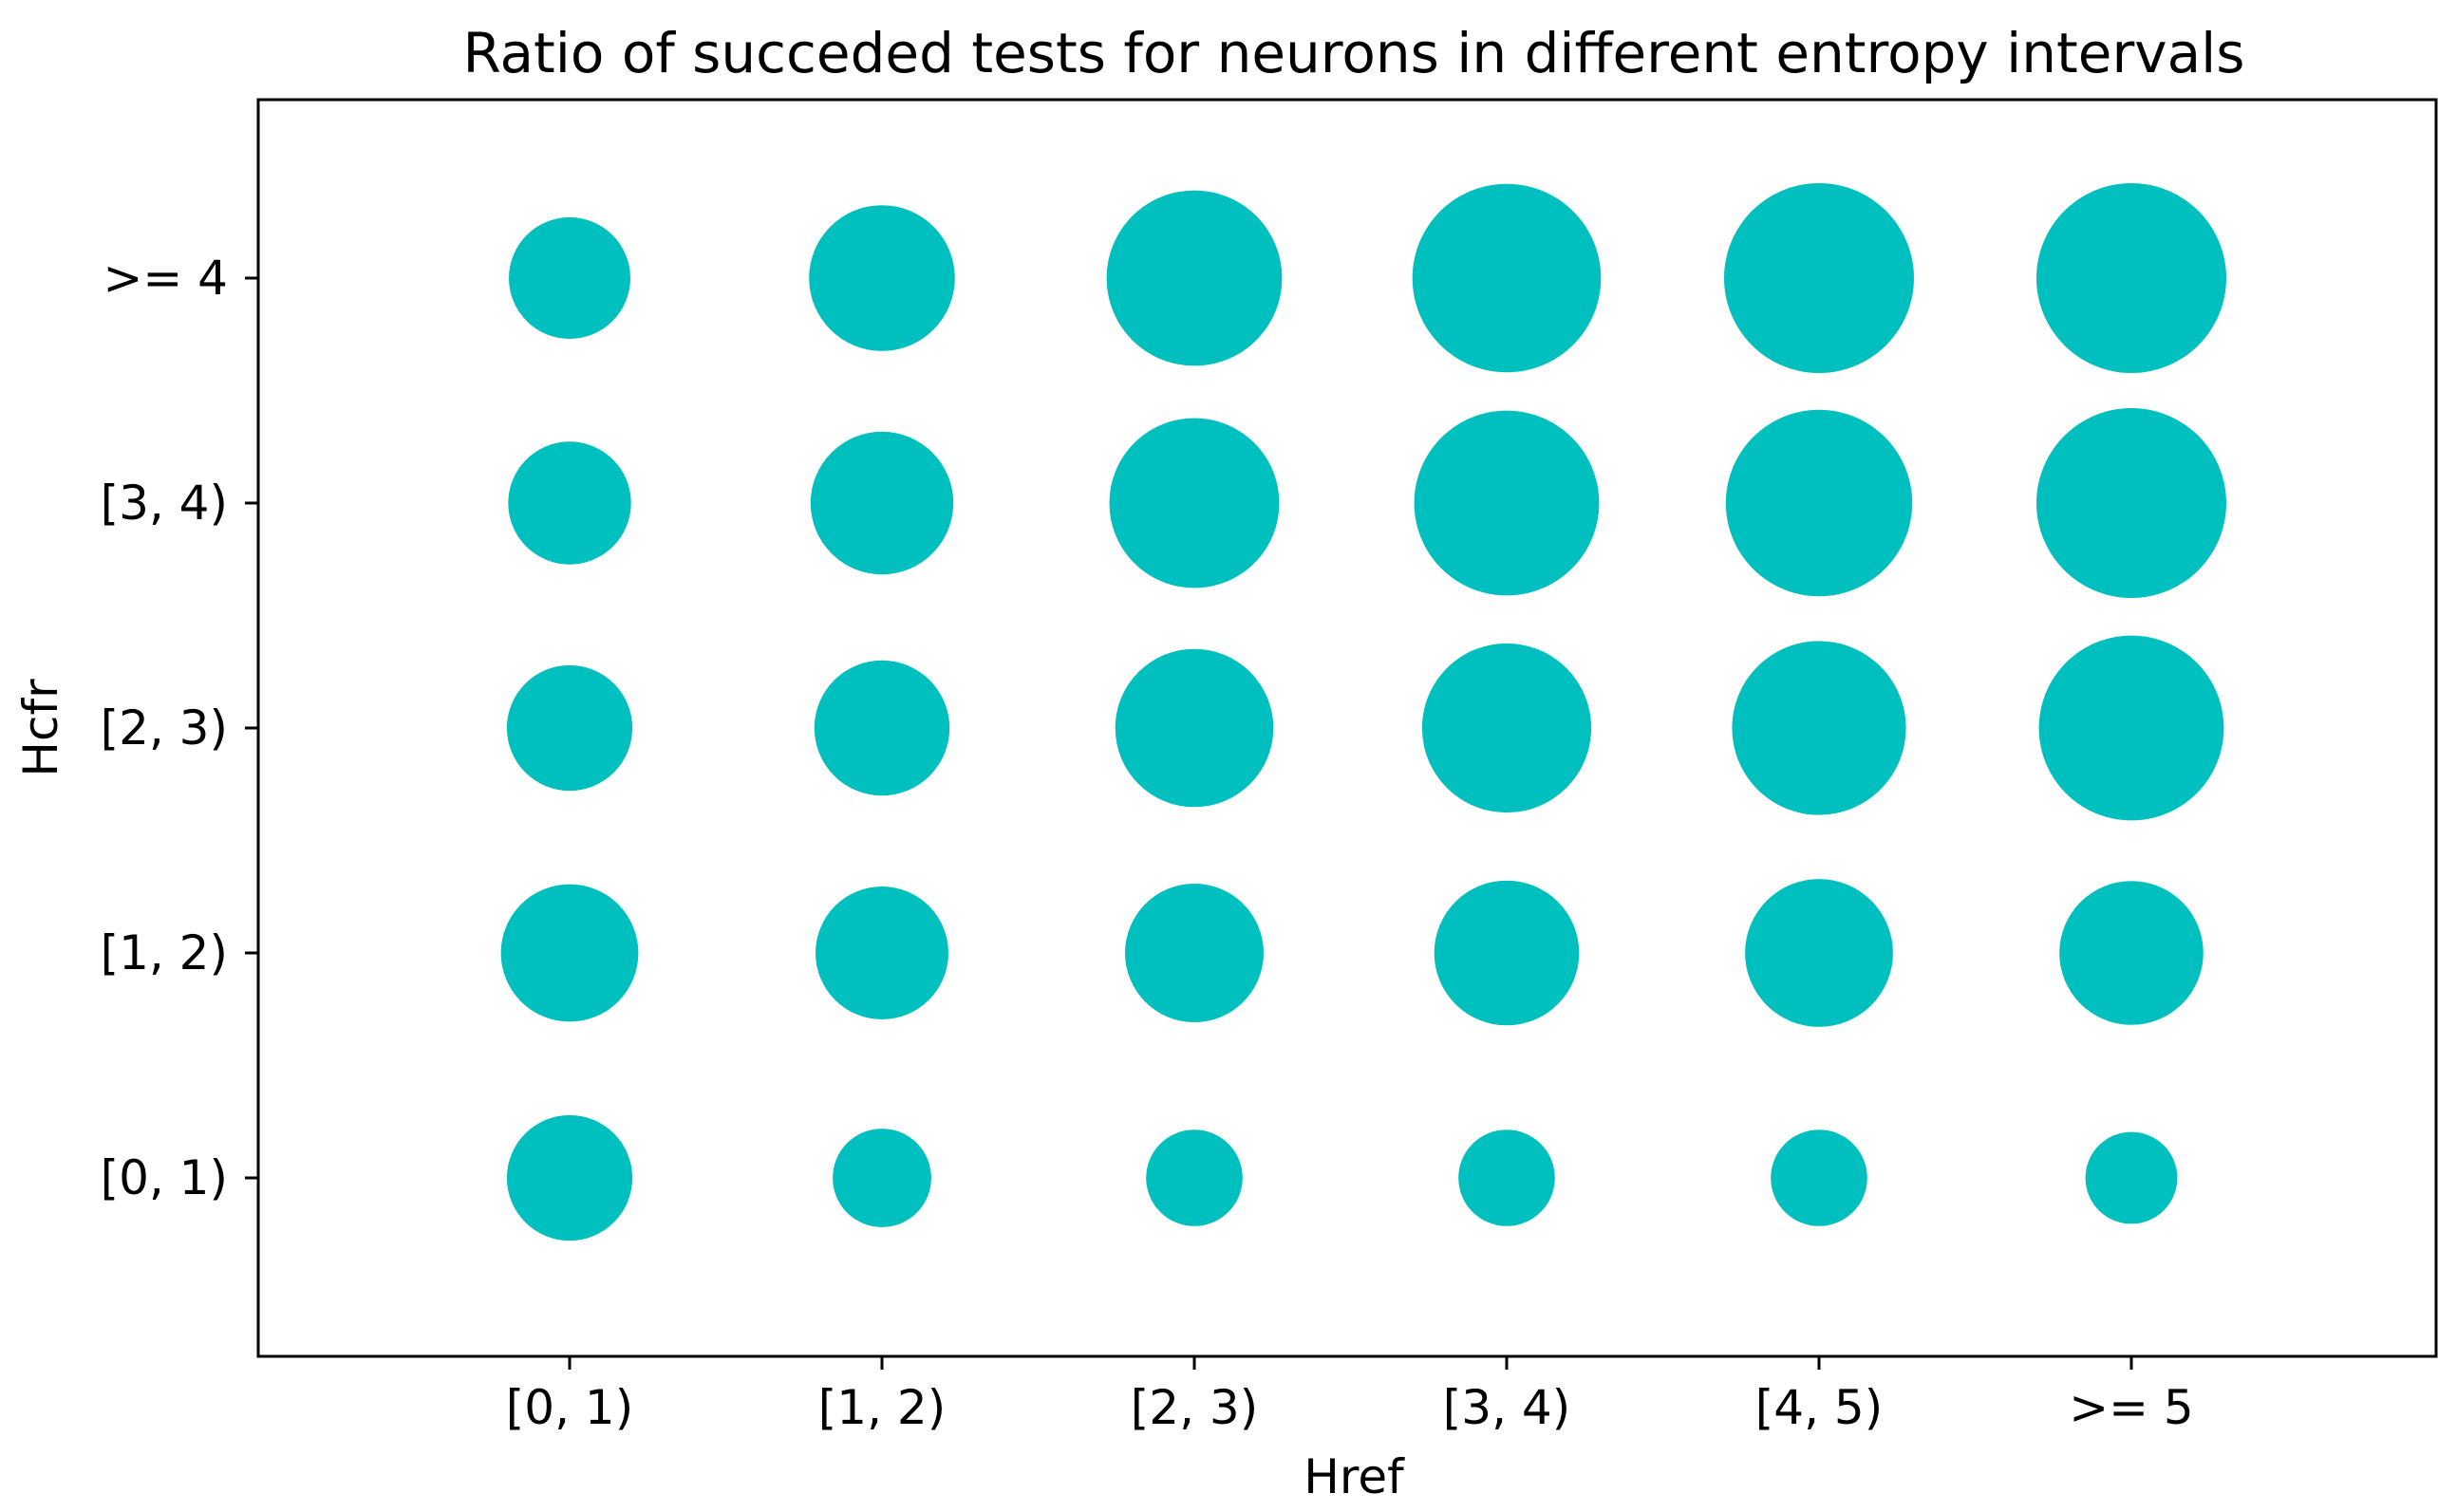 This screenshot has width=2457, height=1512. Describe the element at coordinates (1350, 1396) in the screenshot. I see `x-axis-ticks: [0, 1) [1, 2) [2, 3) [3, 4) [4, 5) >= 5` at that location.